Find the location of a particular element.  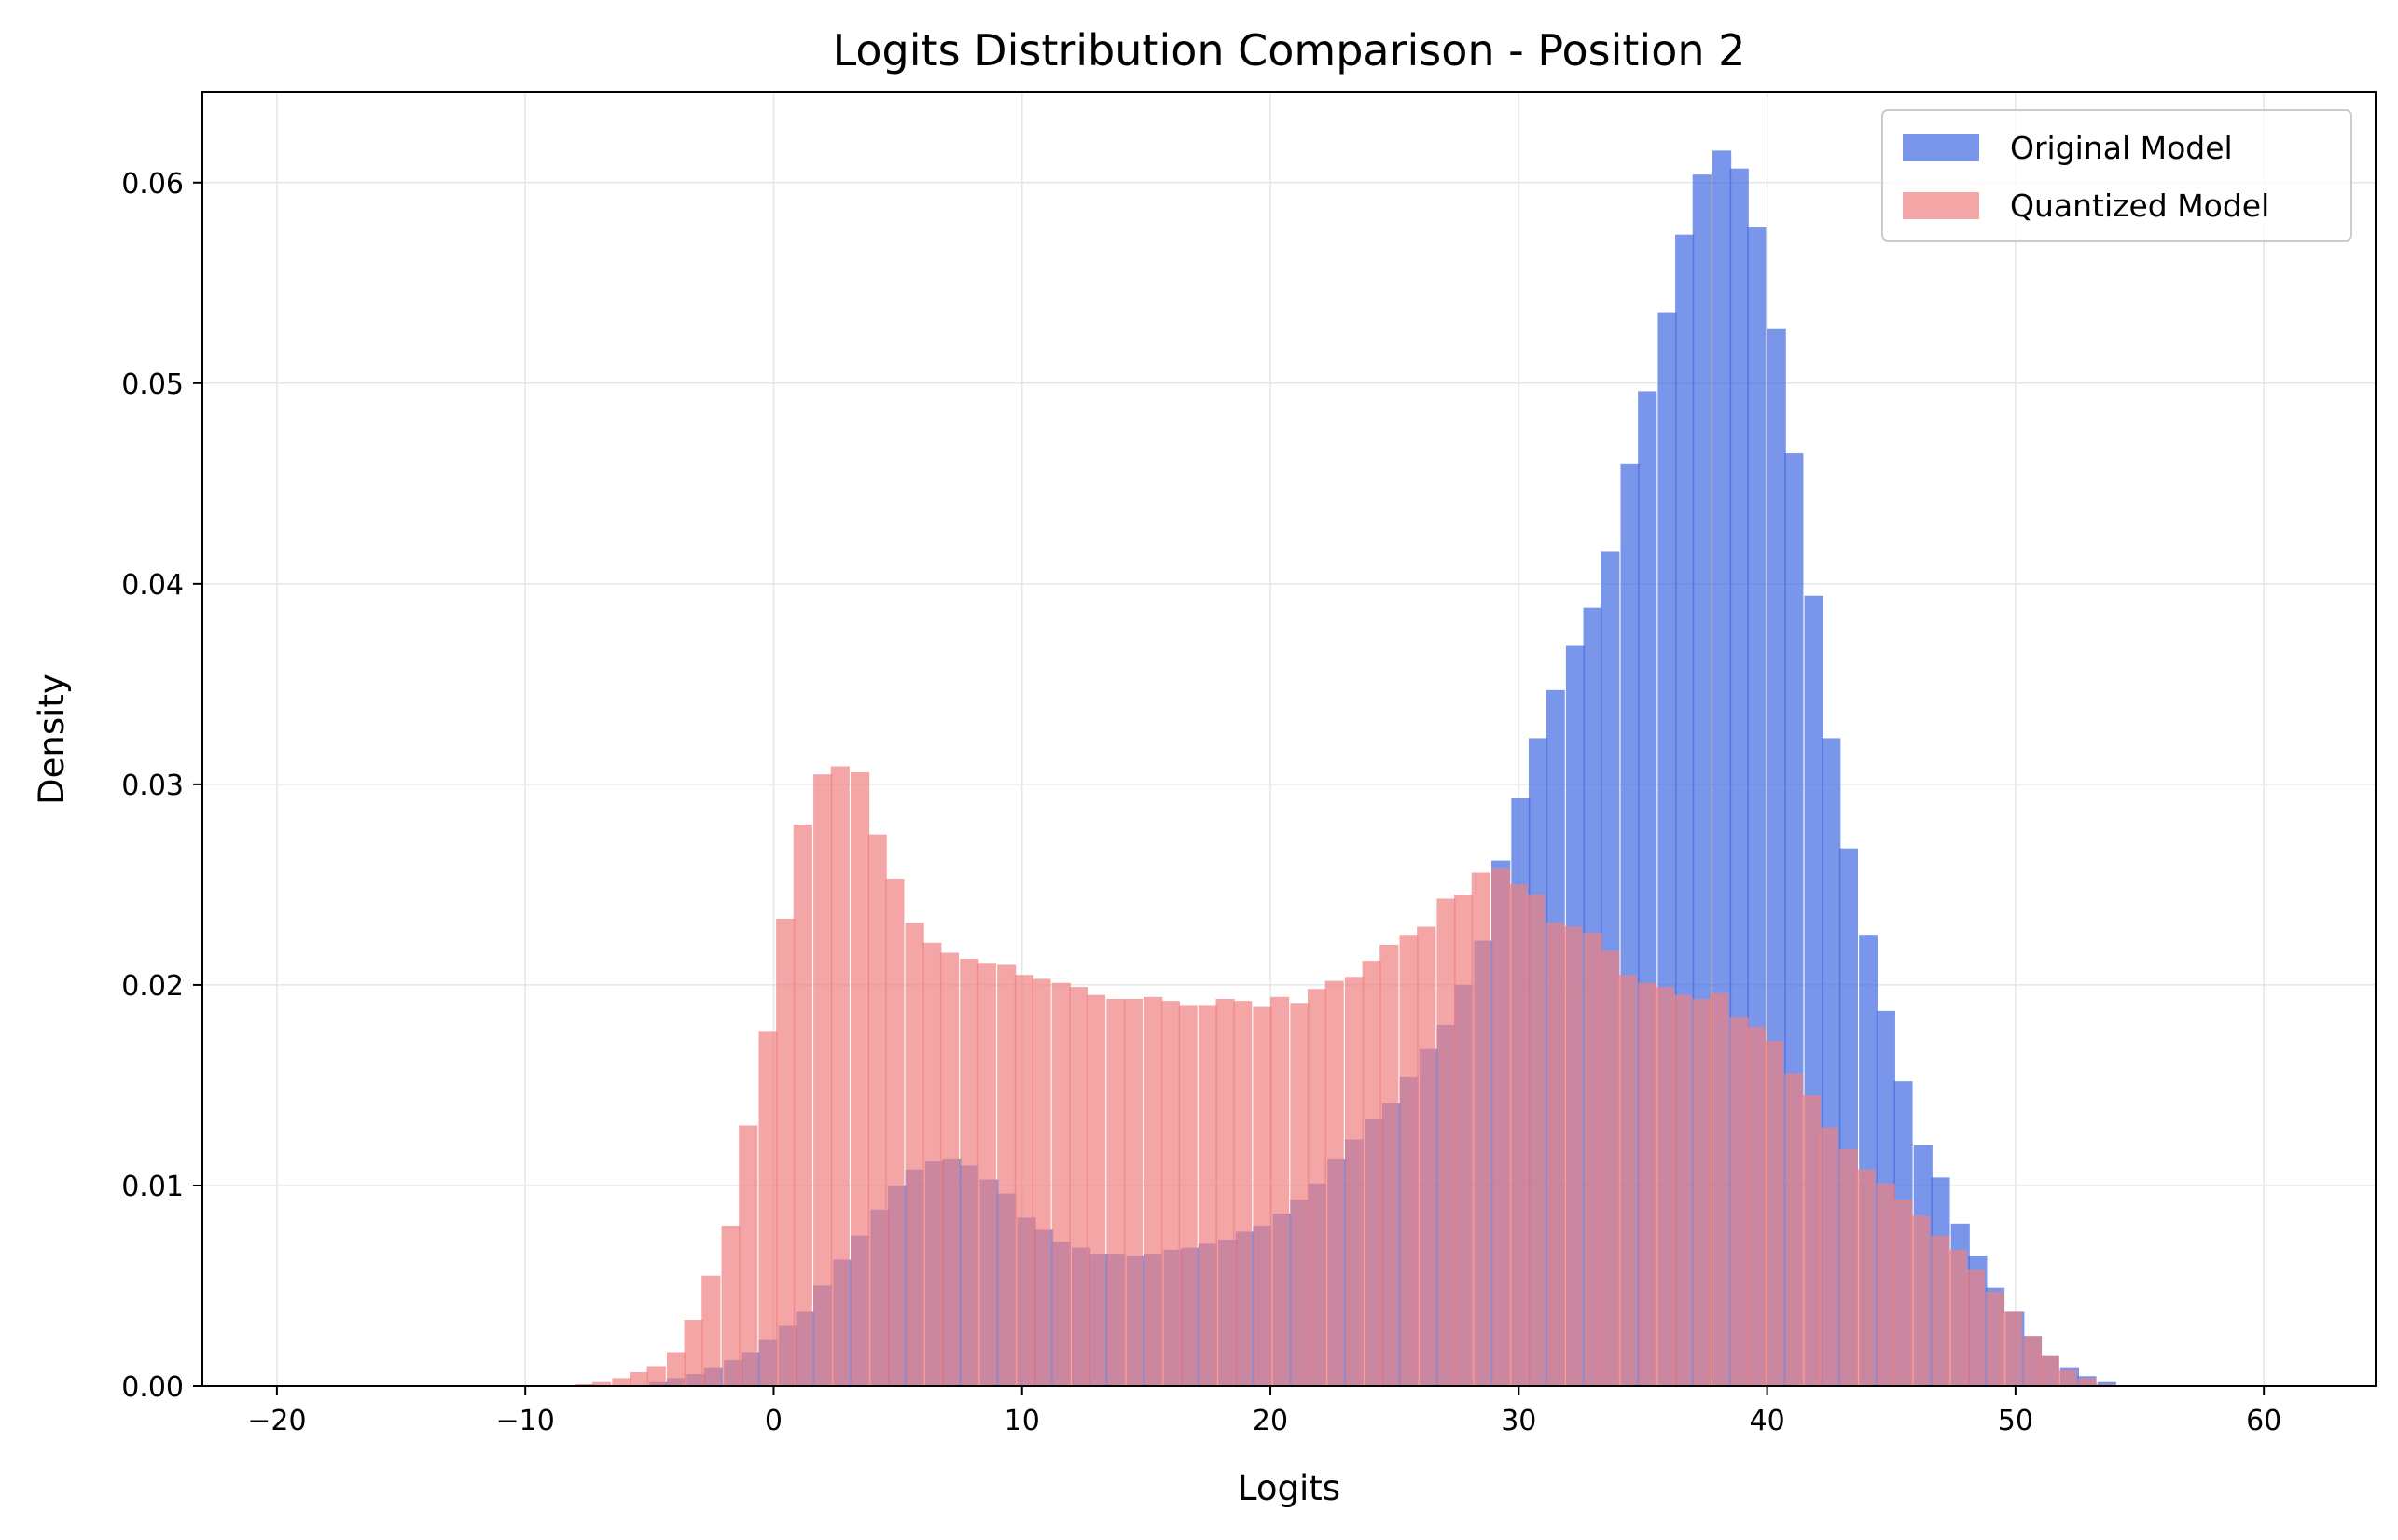

x-tick-label: 50 is located at coordinates (2015, 1421).